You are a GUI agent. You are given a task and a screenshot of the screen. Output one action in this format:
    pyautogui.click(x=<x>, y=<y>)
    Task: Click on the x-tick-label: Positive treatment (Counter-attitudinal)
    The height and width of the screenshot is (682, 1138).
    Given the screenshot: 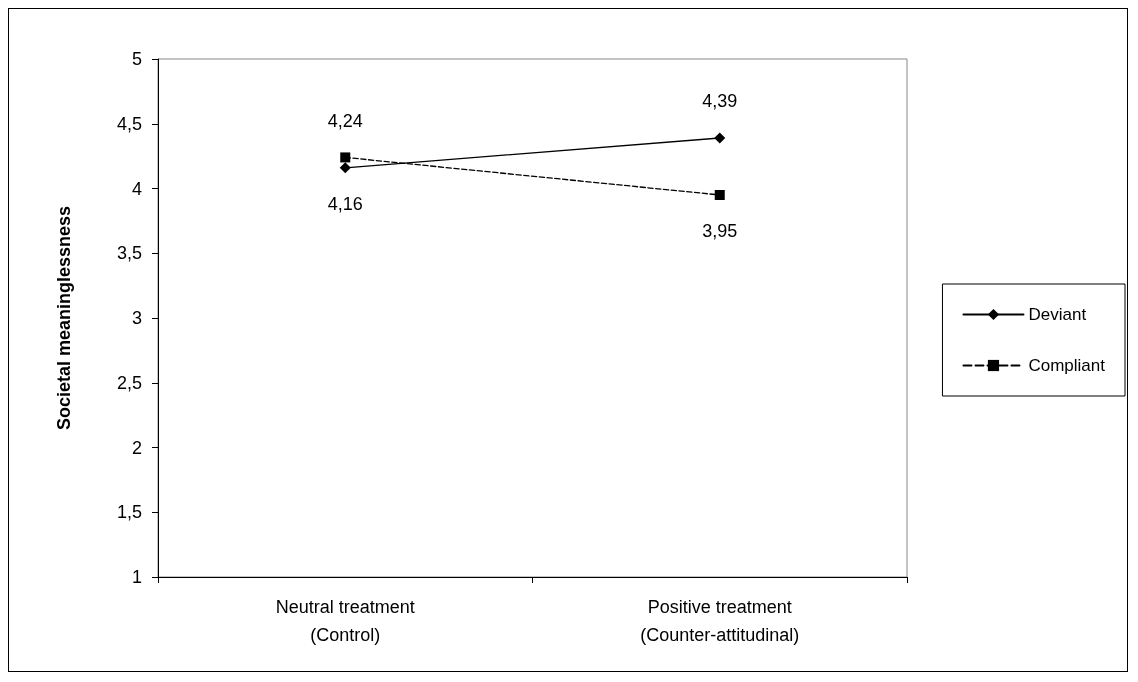 What is the action you would take?
    pyautogui.click(x=720, y=621)
    